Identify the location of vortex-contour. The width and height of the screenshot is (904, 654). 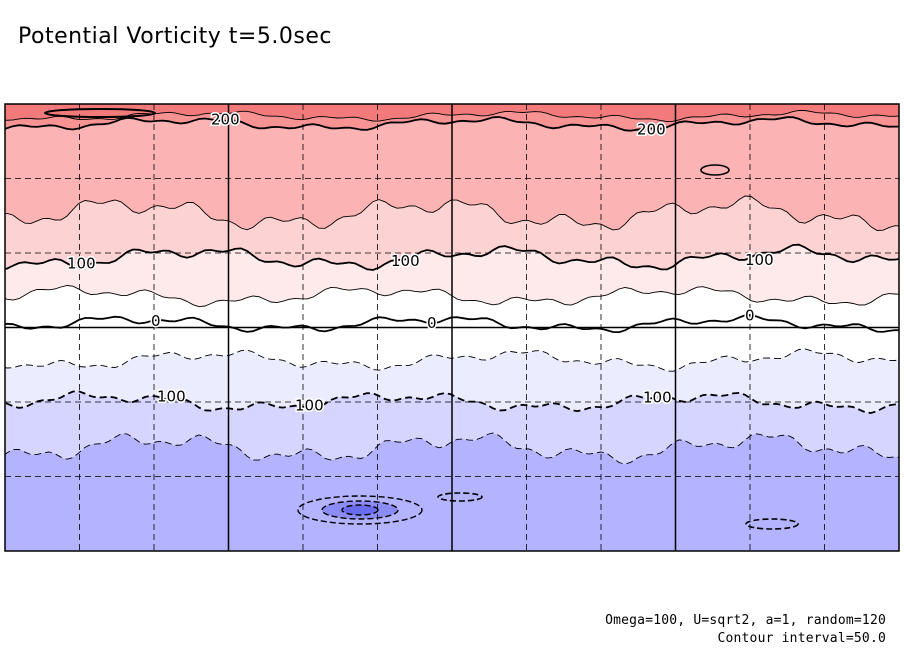
(360, 510).